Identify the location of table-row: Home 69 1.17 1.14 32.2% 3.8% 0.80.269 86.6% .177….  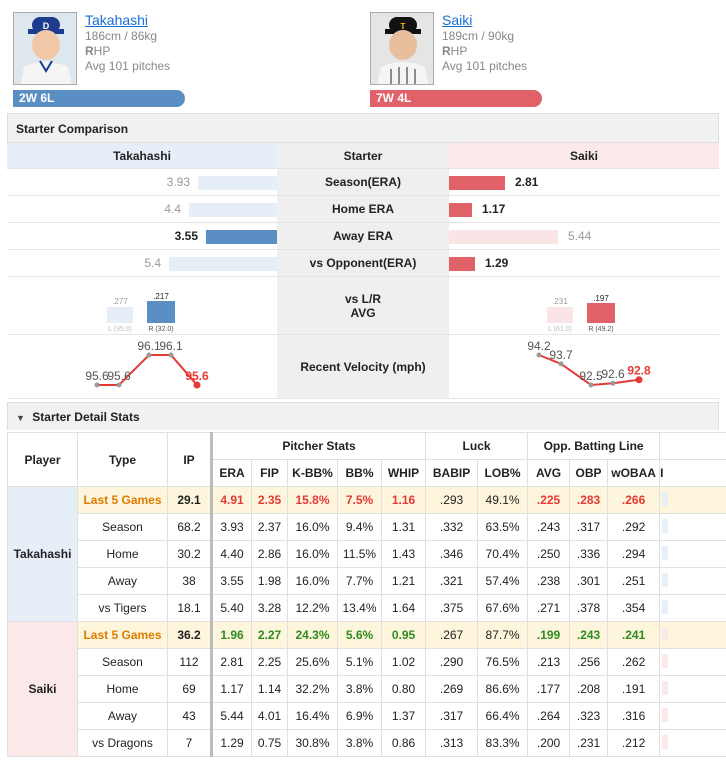
(367, 689).